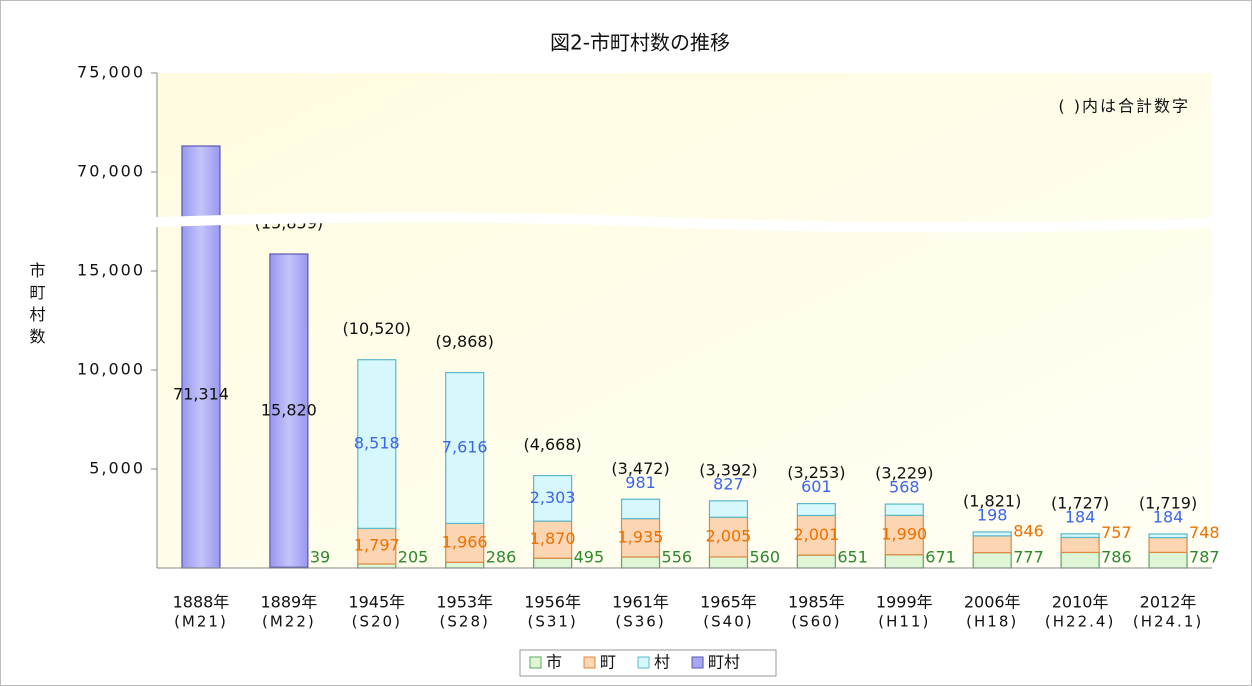  Describe the element at coordinates (904, 487) in the screenshot. I see `data-label: 568` at that location.